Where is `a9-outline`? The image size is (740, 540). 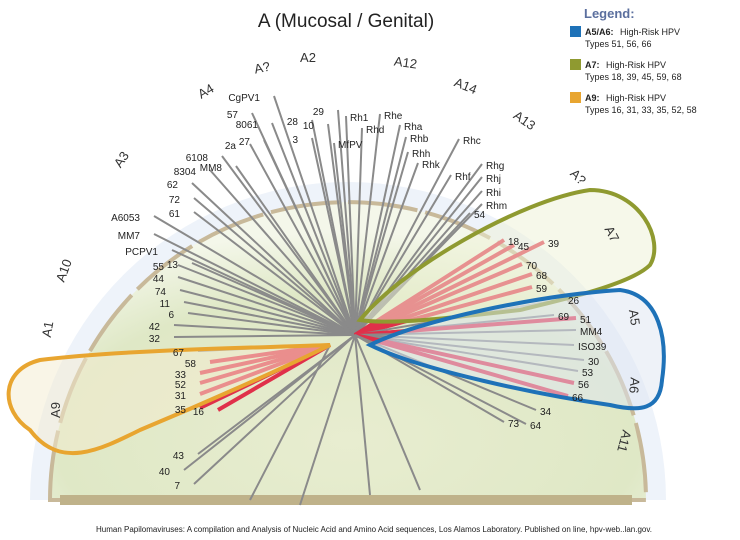 a9-outline is located at coordinates (168, 399).